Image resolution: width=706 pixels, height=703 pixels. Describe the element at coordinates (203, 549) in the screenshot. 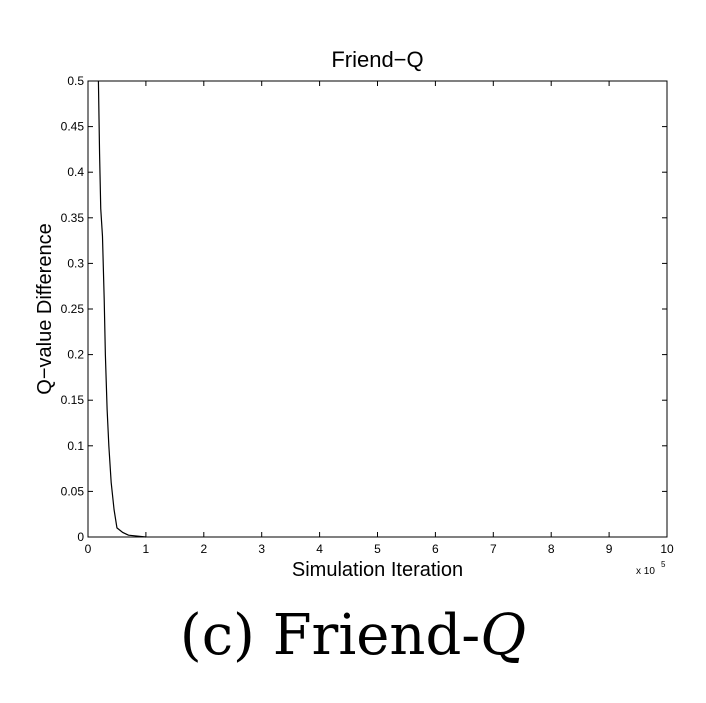

I see `x-tick-label: 2` at that location.